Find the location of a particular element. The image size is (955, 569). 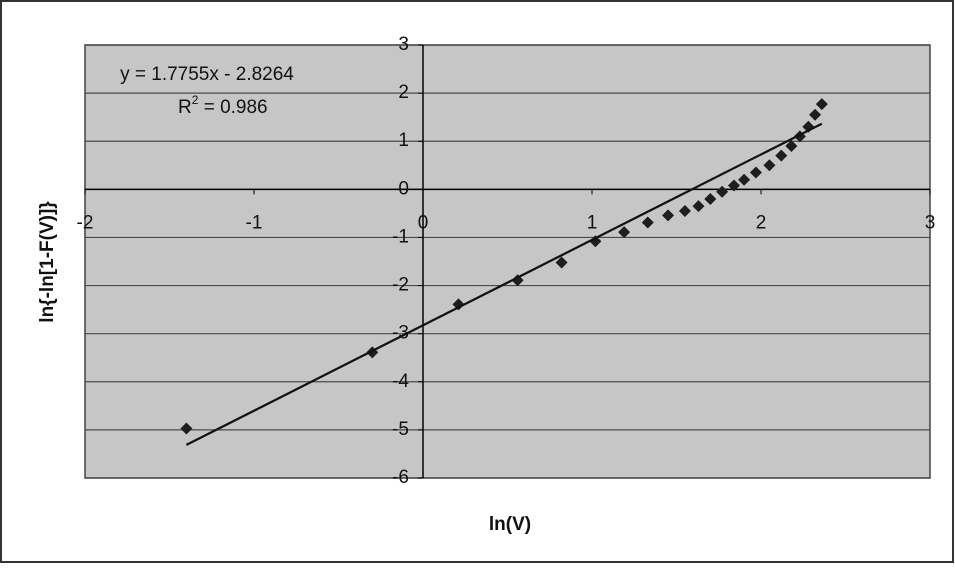

x-tick-label: 1 is located at coordinates (592, 222).